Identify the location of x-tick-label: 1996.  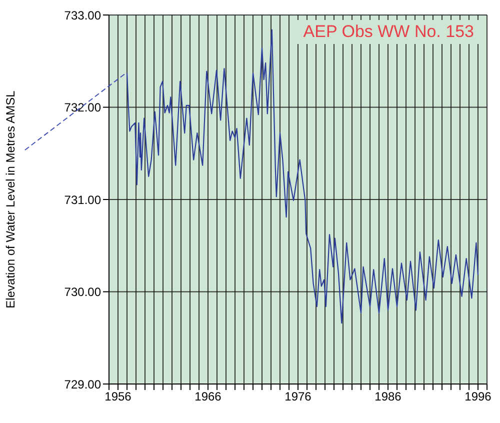
(478, 397).